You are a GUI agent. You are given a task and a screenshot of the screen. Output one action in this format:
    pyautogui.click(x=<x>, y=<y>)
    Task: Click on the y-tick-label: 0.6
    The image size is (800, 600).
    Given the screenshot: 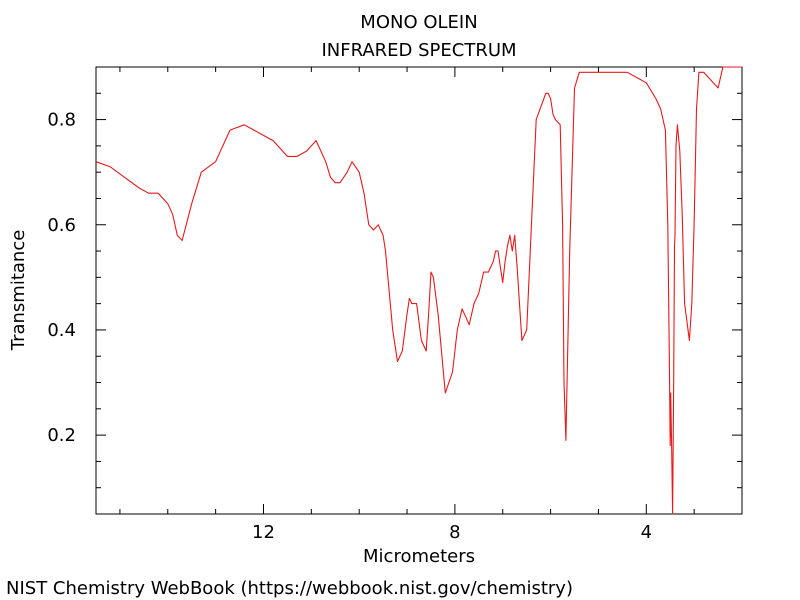 What is the action you would take?
    pyautogui.click(x=61, y=225)
    